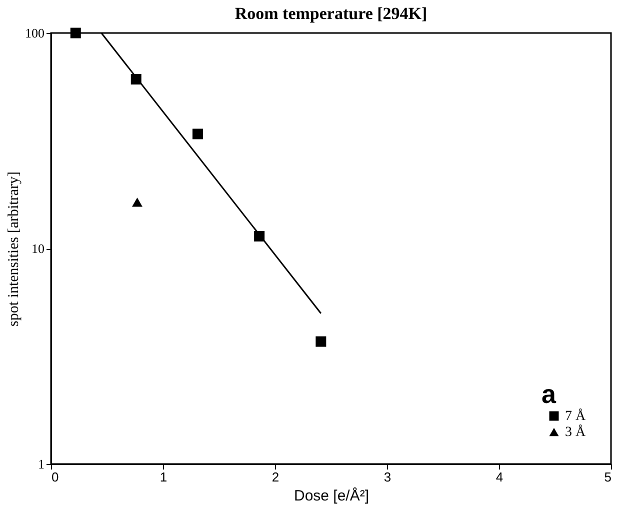  Describe the element at coordinates (55, 477) in the screenshot. I see `x-tick-label: 0` at that location.